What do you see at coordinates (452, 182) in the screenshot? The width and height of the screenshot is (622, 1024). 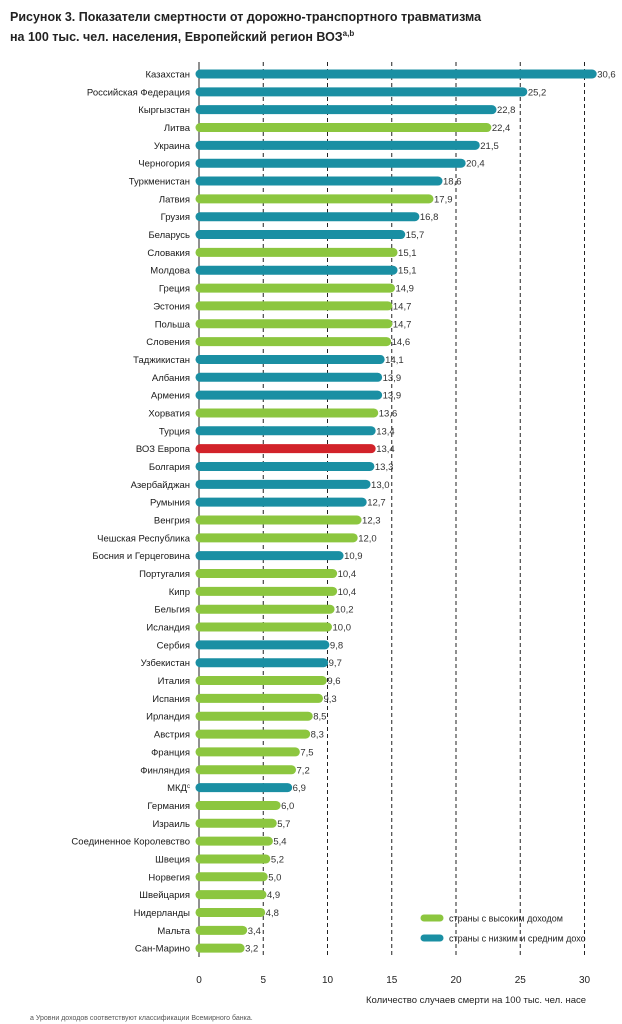 I see `value-label: 18,6` at bounding box center [452, 182].